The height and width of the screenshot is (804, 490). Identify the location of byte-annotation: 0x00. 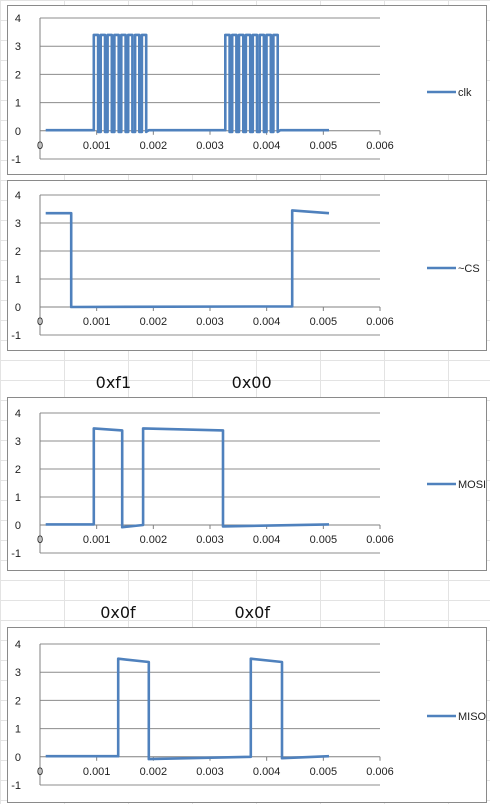
(251, 382).